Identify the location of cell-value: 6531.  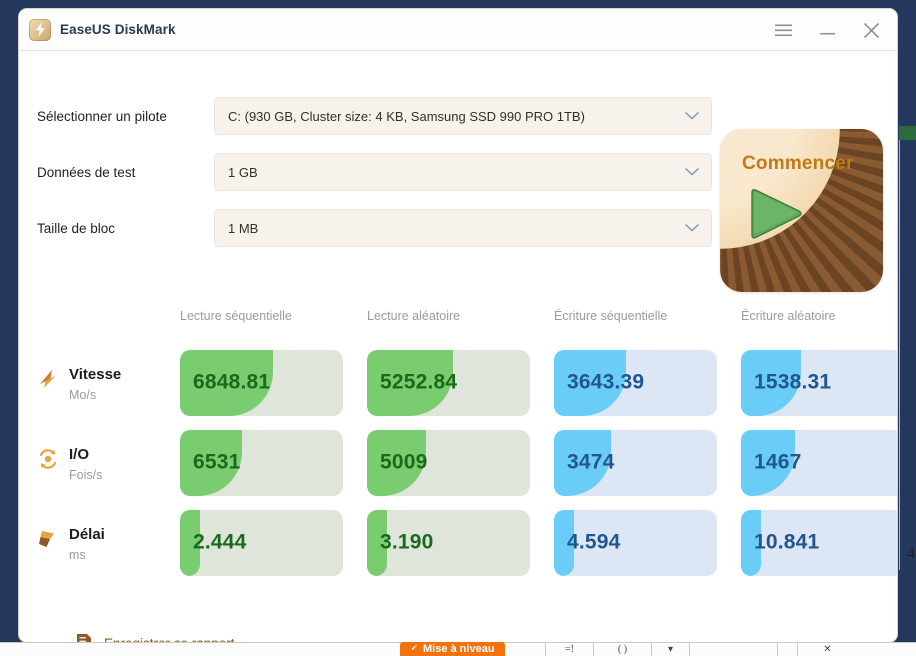
(217, 462).